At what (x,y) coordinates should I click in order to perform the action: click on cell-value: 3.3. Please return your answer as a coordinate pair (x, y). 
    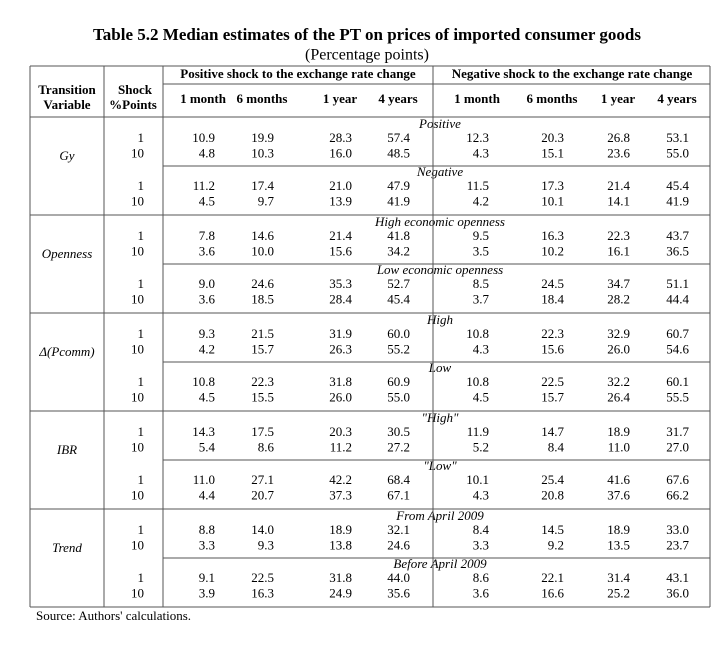
    Looking at the image, I should click on (481, 544).